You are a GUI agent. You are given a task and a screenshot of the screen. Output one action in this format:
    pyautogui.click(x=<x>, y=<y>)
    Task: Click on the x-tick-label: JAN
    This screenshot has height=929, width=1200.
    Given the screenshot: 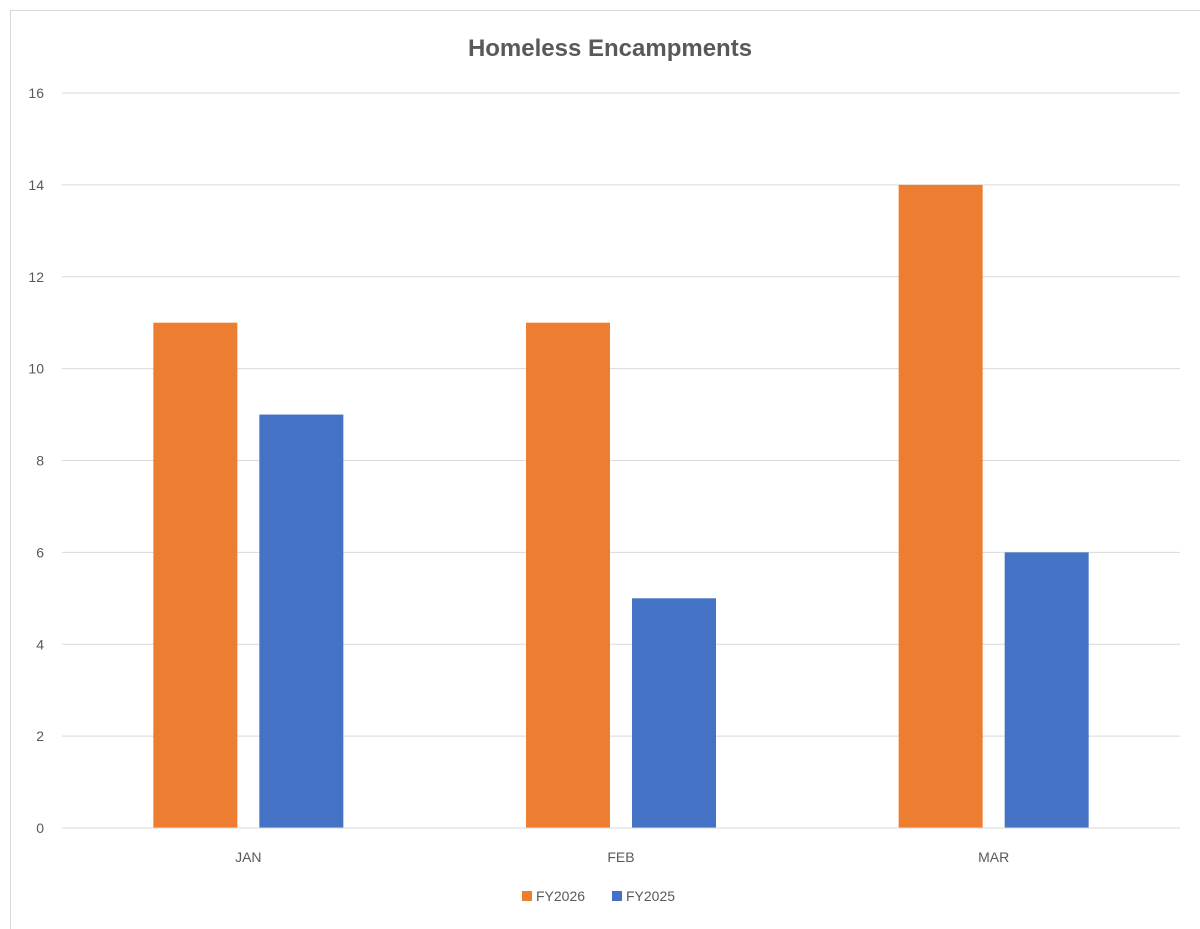 What is the action you would take?
    pyautogui.click(x=248, y=857)
    